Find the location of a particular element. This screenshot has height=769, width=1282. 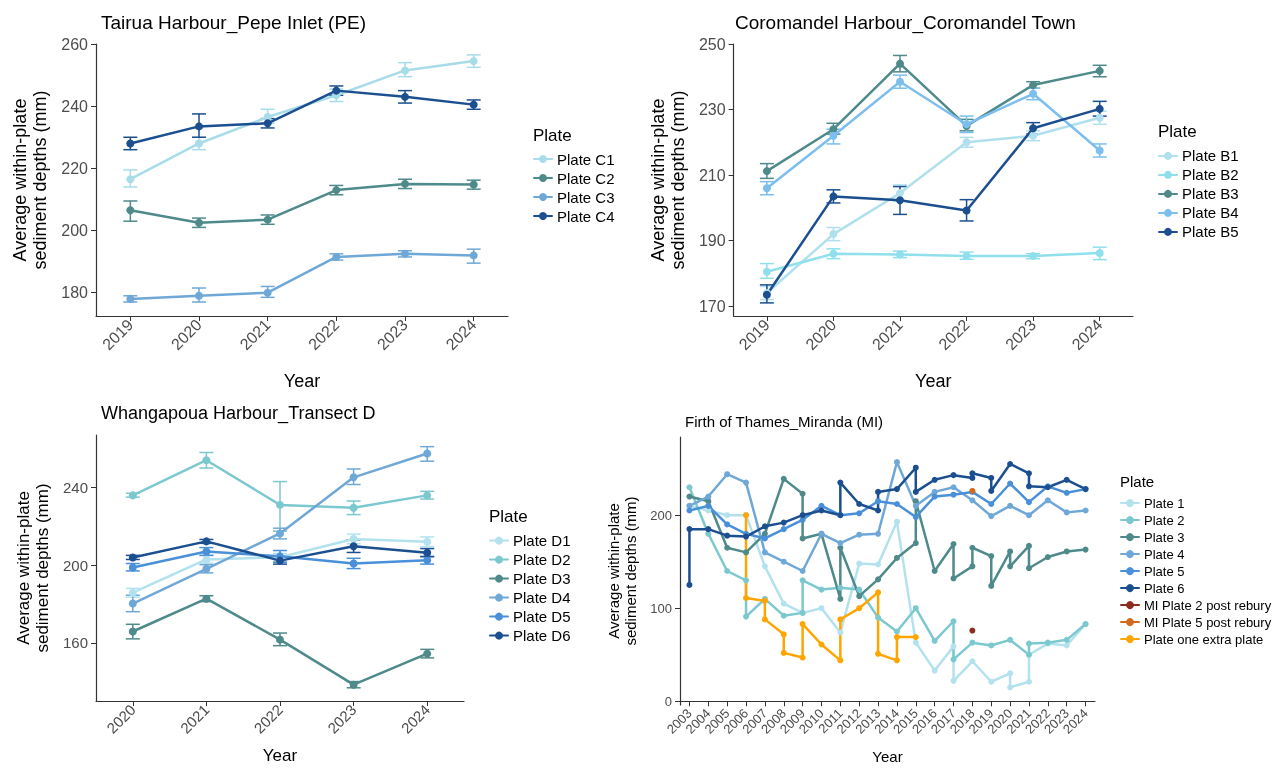

y-tick-label: 0 is located at coordinates (668, 701).